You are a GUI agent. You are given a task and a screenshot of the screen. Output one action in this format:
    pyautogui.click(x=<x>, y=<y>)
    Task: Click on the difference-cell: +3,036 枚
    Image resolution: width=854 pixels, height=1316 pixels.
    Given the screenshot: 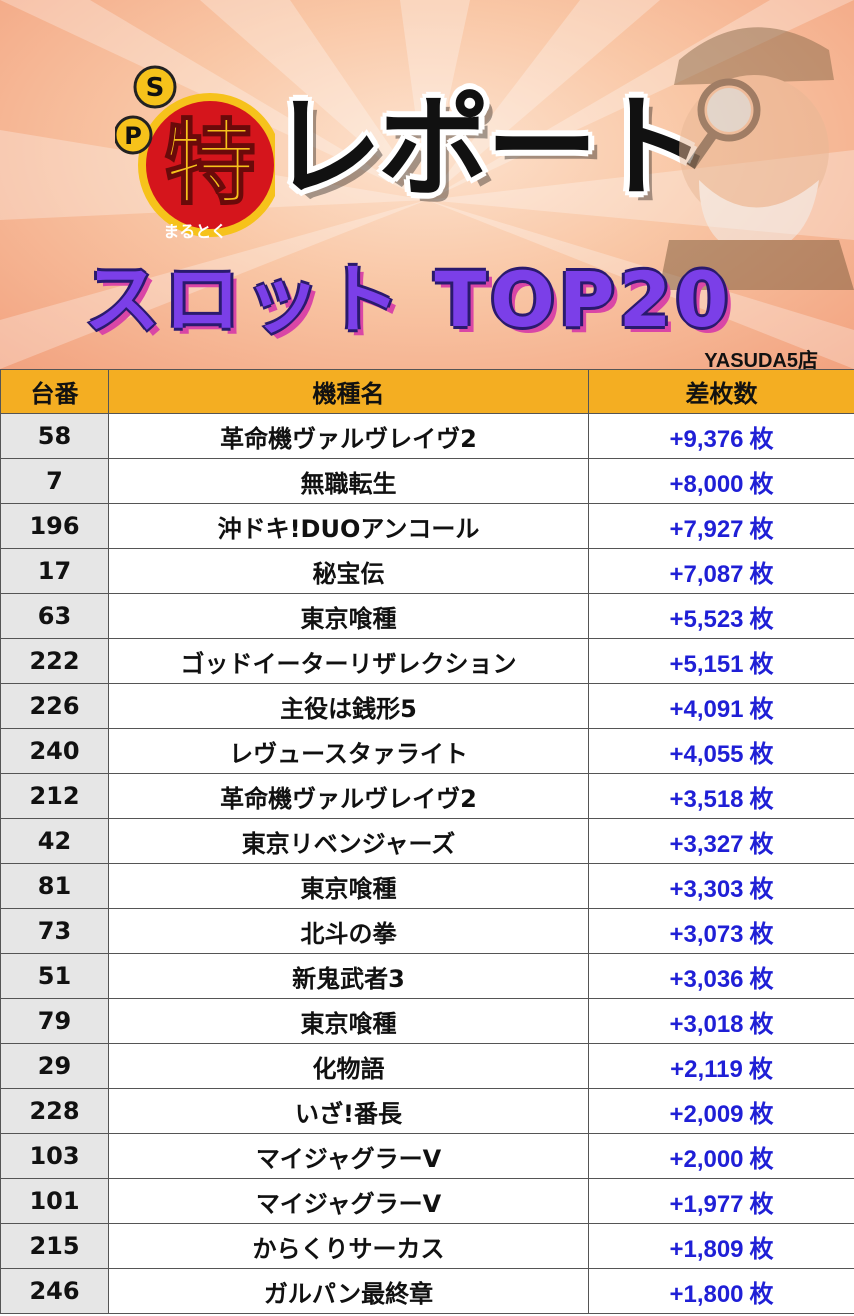 What is the action you would take?
    pyautogui.click(x=721, y=976)
    